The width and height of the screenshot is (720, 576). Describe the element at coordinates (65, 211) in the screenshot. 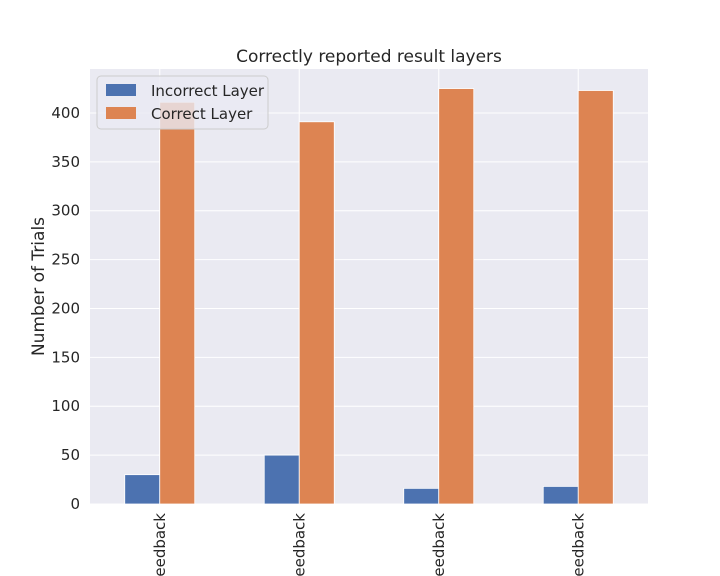

I see `y-tick-label: 300` at that location.